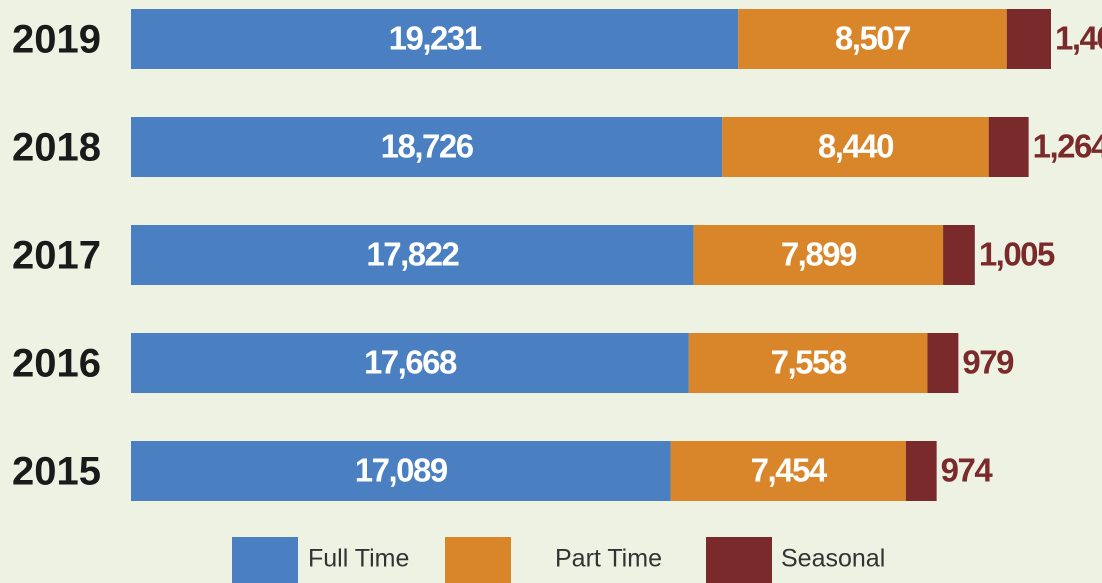 Image resolution: width=1102 pixels, height=583 pixels. Describe the element at coordinates (1067, 146) in the screenshot. I see `value-label: 1,264` at that location.